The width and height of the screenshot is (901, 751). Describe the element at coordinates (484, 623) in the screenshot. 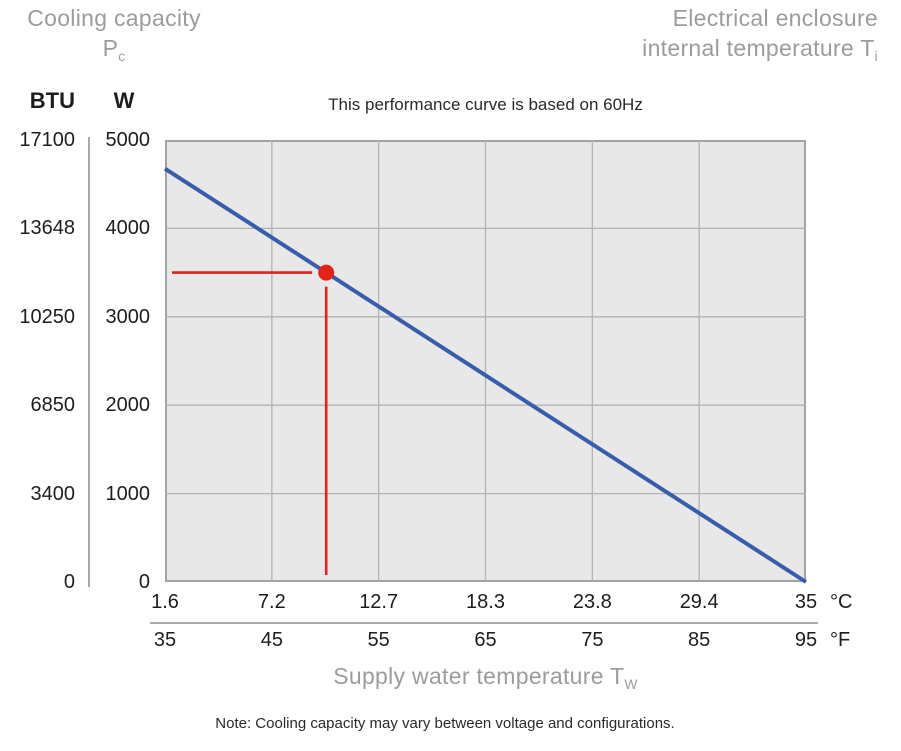

I see `x-axis-unit-divider` at that location.